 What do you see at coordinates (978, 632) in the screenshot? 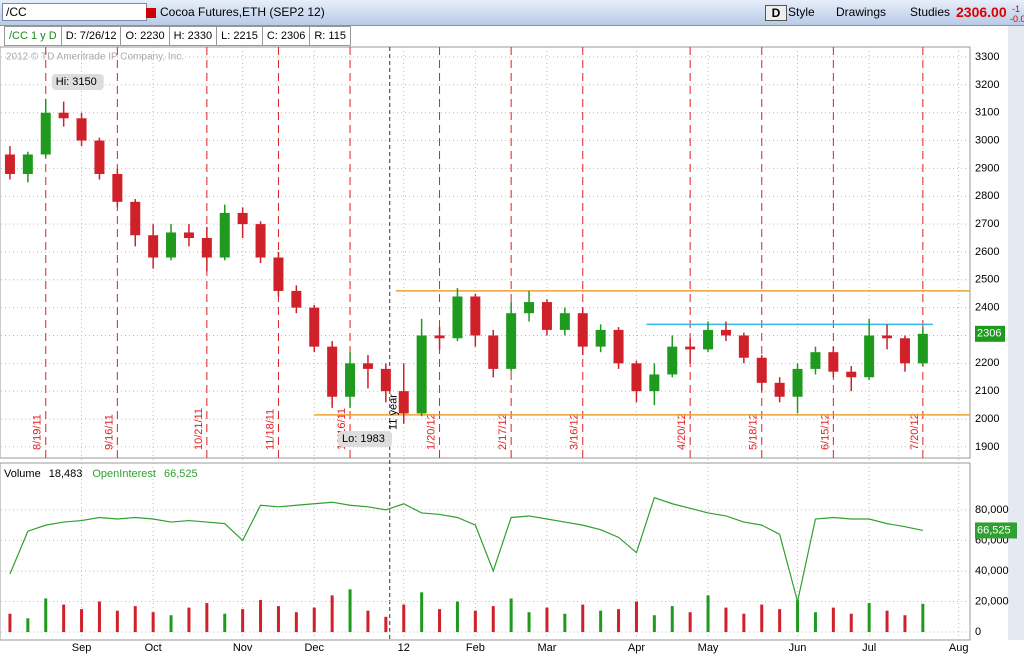
I see `y-tick-label: 0` at bounding box center [978, 632].